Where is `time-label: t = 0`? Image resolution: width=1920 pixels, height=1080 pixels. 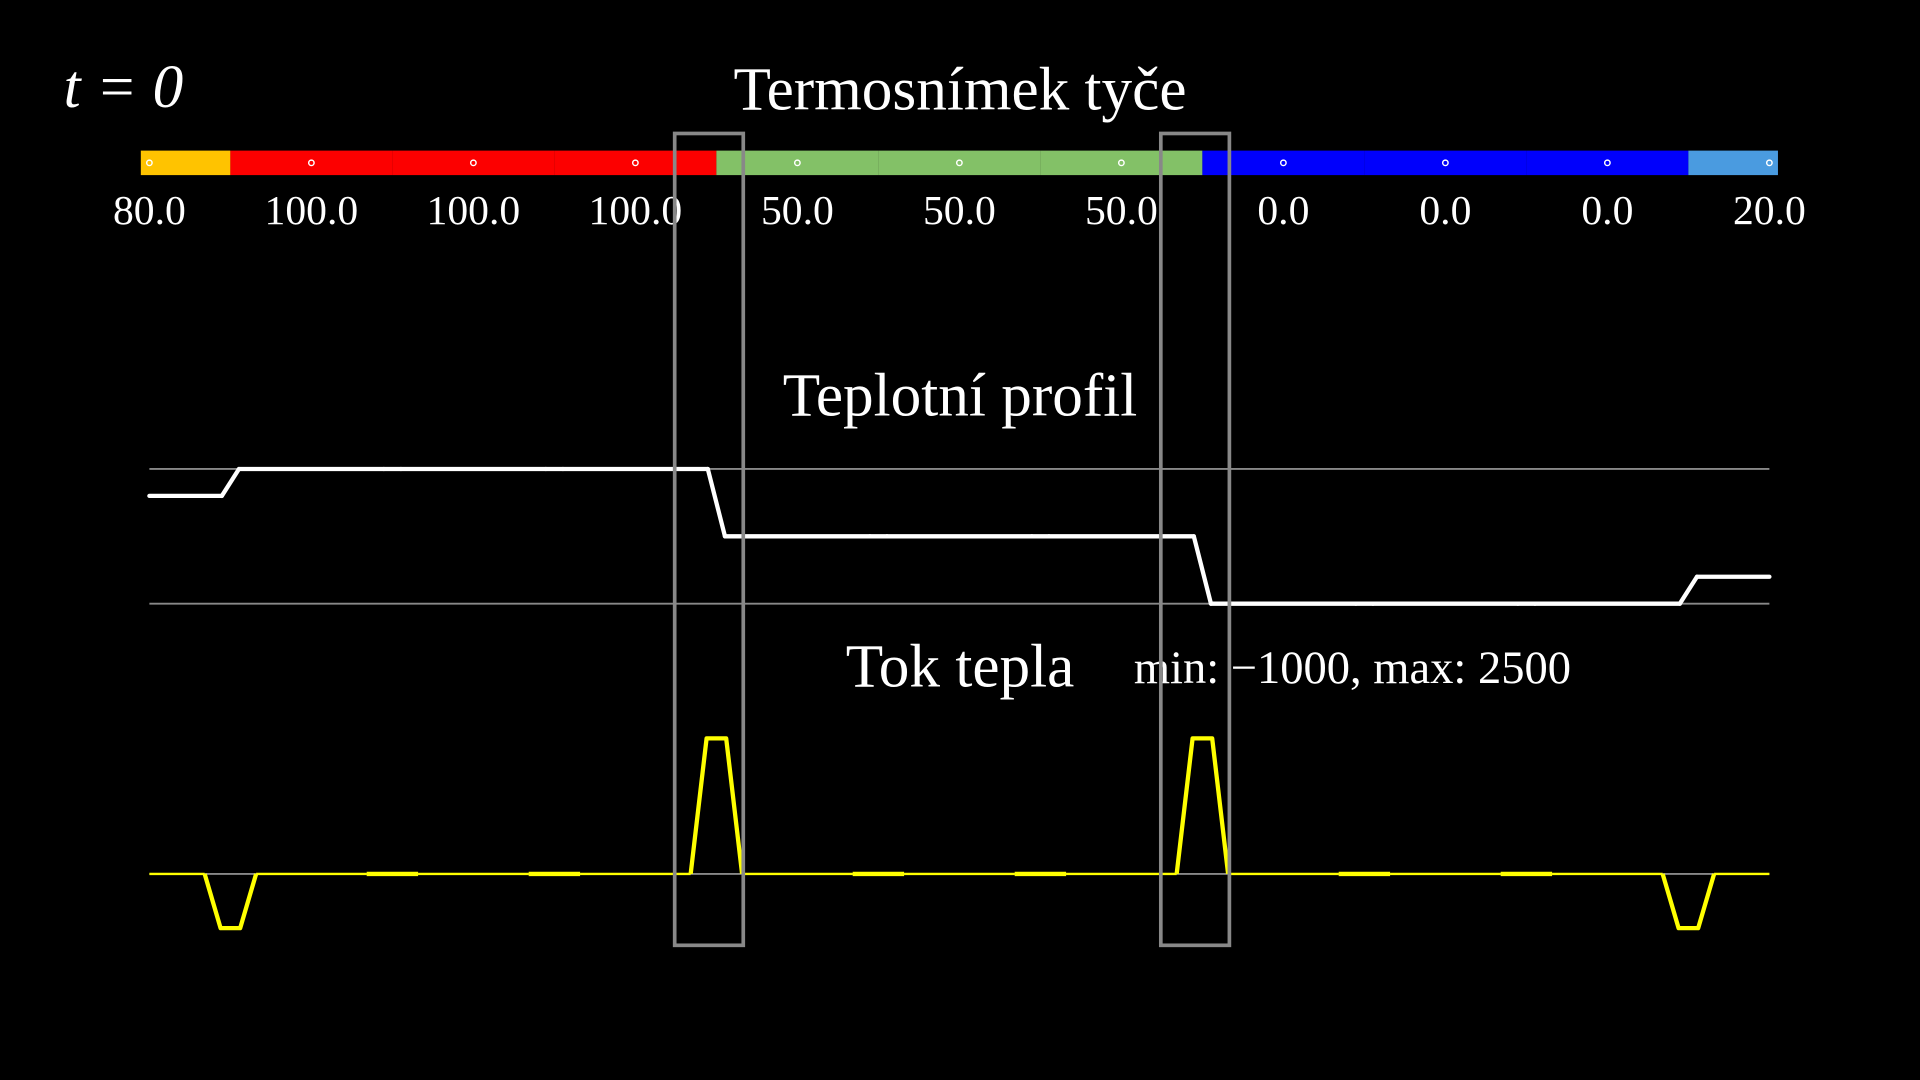 time-label: t = 0 is located at coordinates (124, 87).